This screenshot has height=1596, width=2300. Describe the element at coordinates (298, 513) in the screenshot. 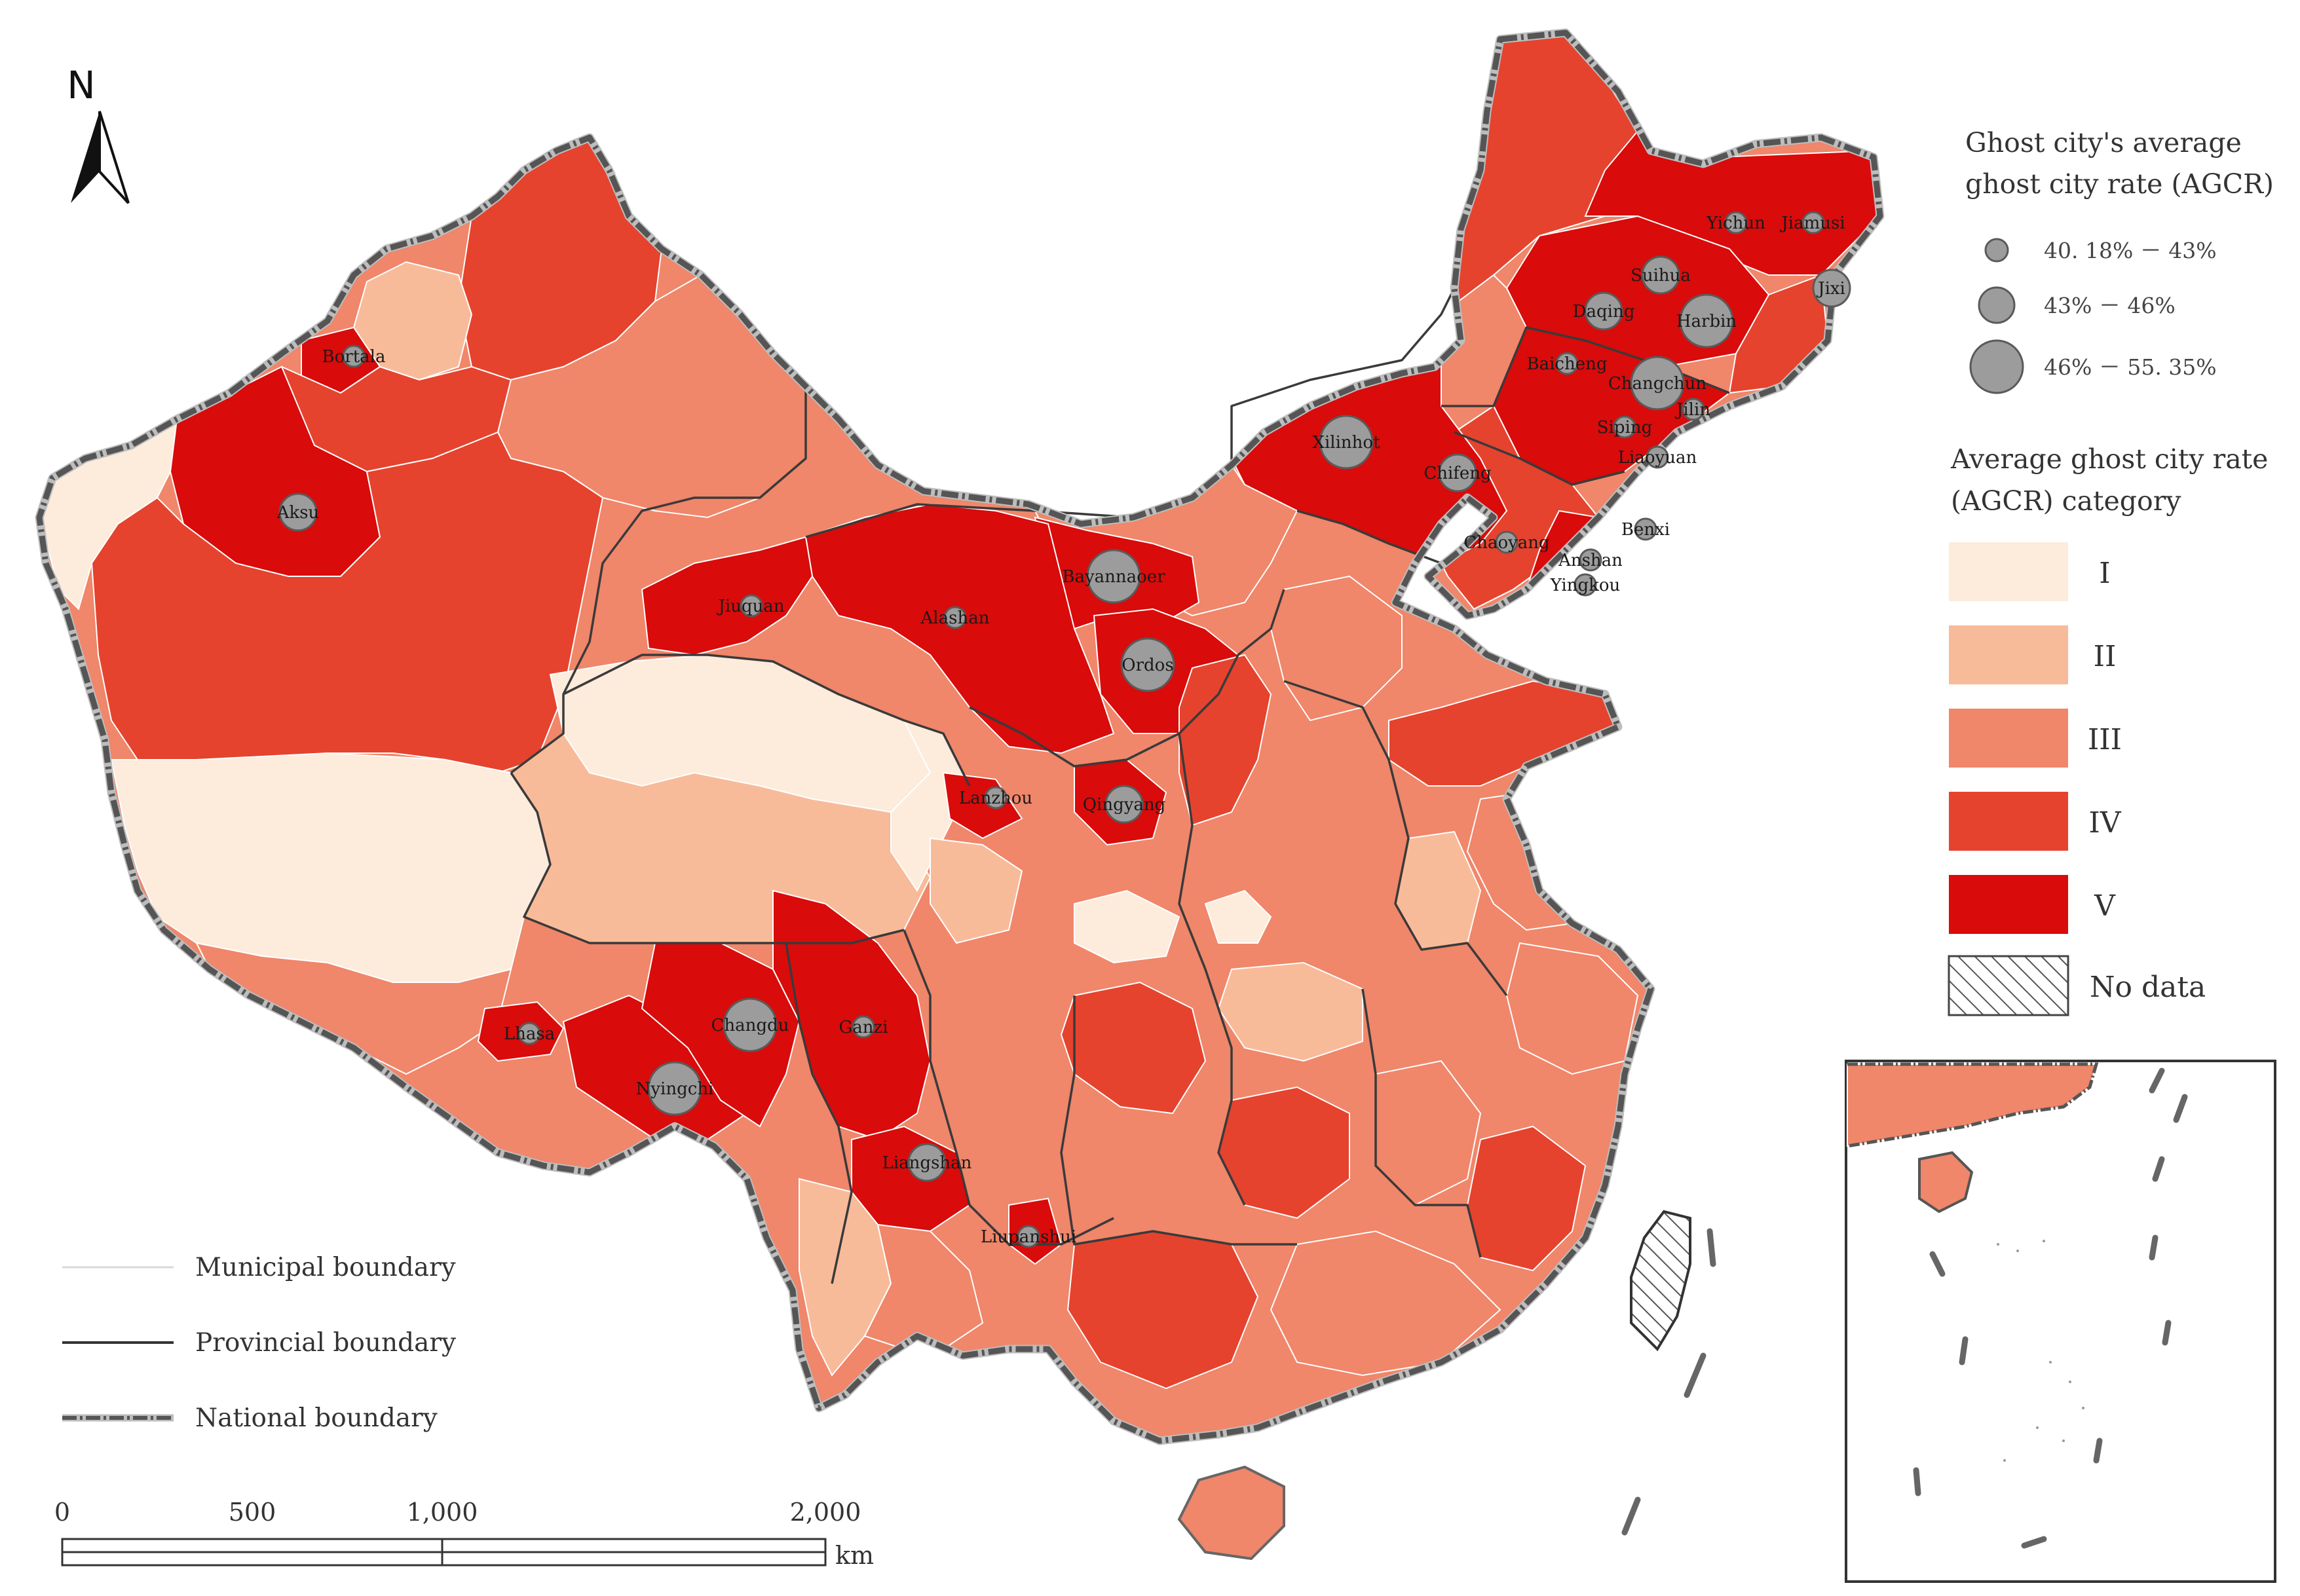

I see `city-label-aksu: Aksu` at that location.